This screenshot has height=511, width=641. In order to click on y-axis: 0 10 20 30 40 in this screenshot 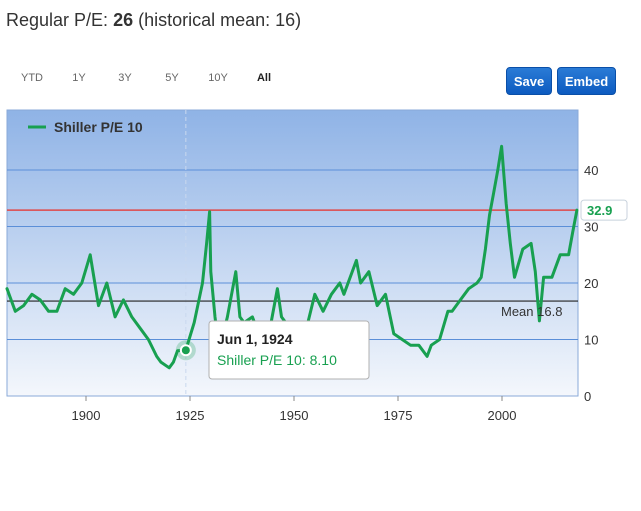, I will do `click(591, 283)`.